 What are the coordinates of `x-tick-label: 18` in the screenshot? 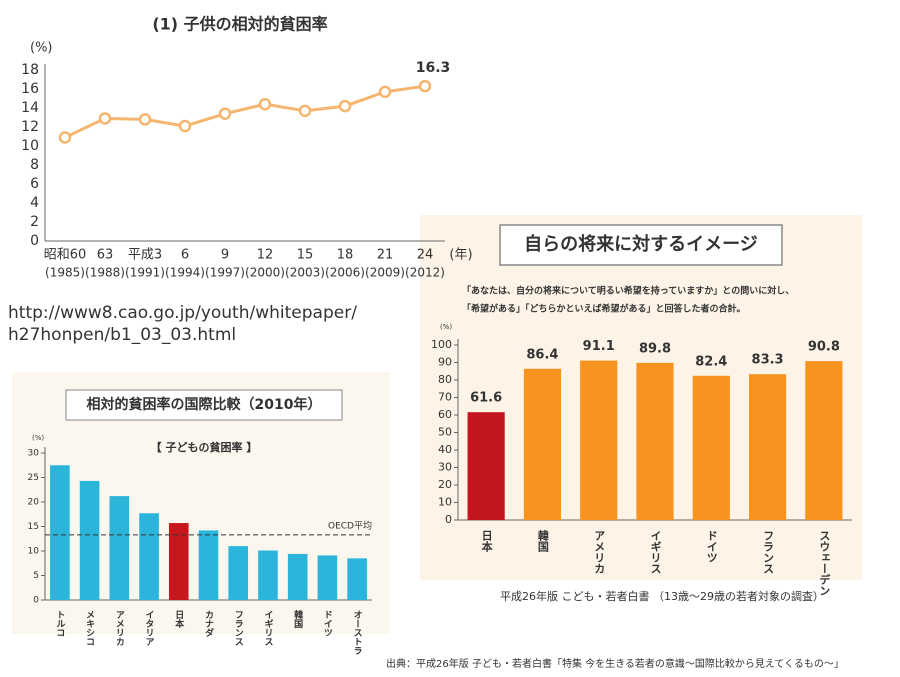 It's located at (345, 255).